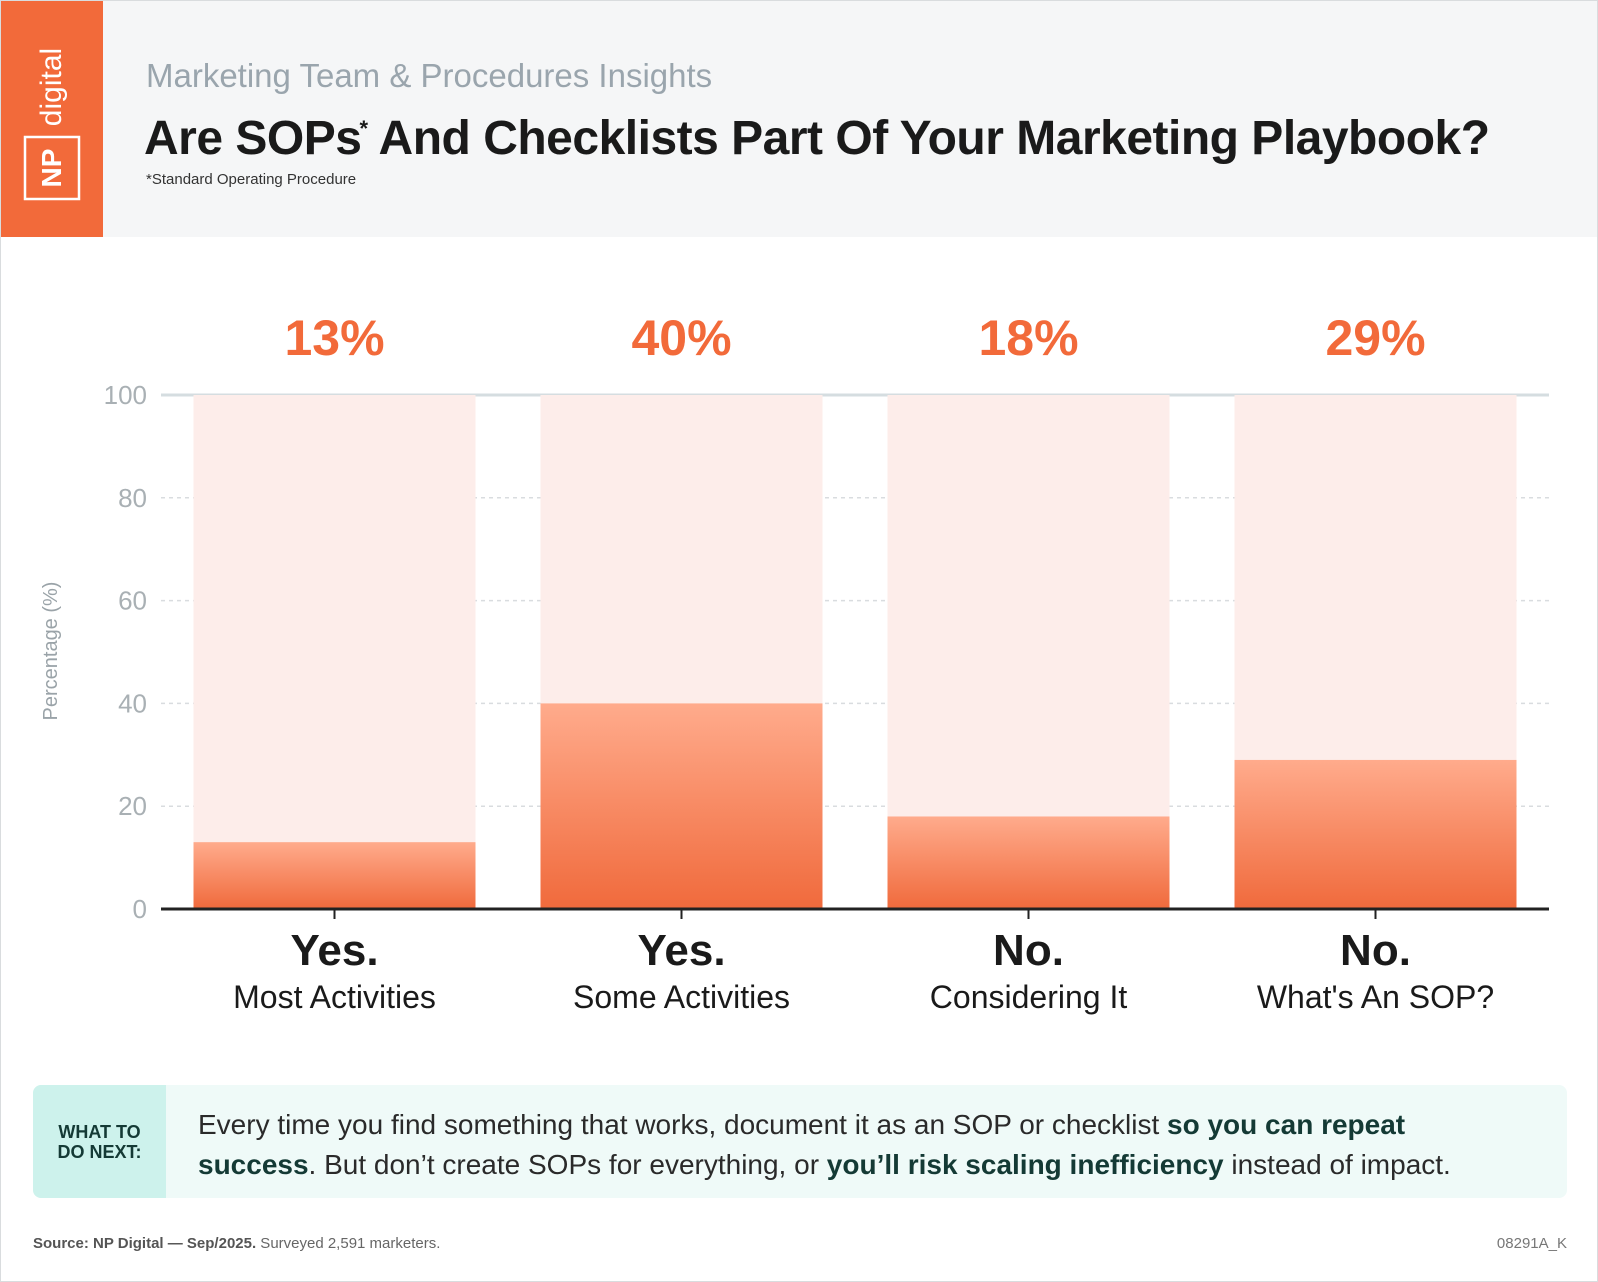  What do you see at coordinates (1028, 338) in the screenshot?
I see `data-label: 18%` at bounding box center [1028, 338].